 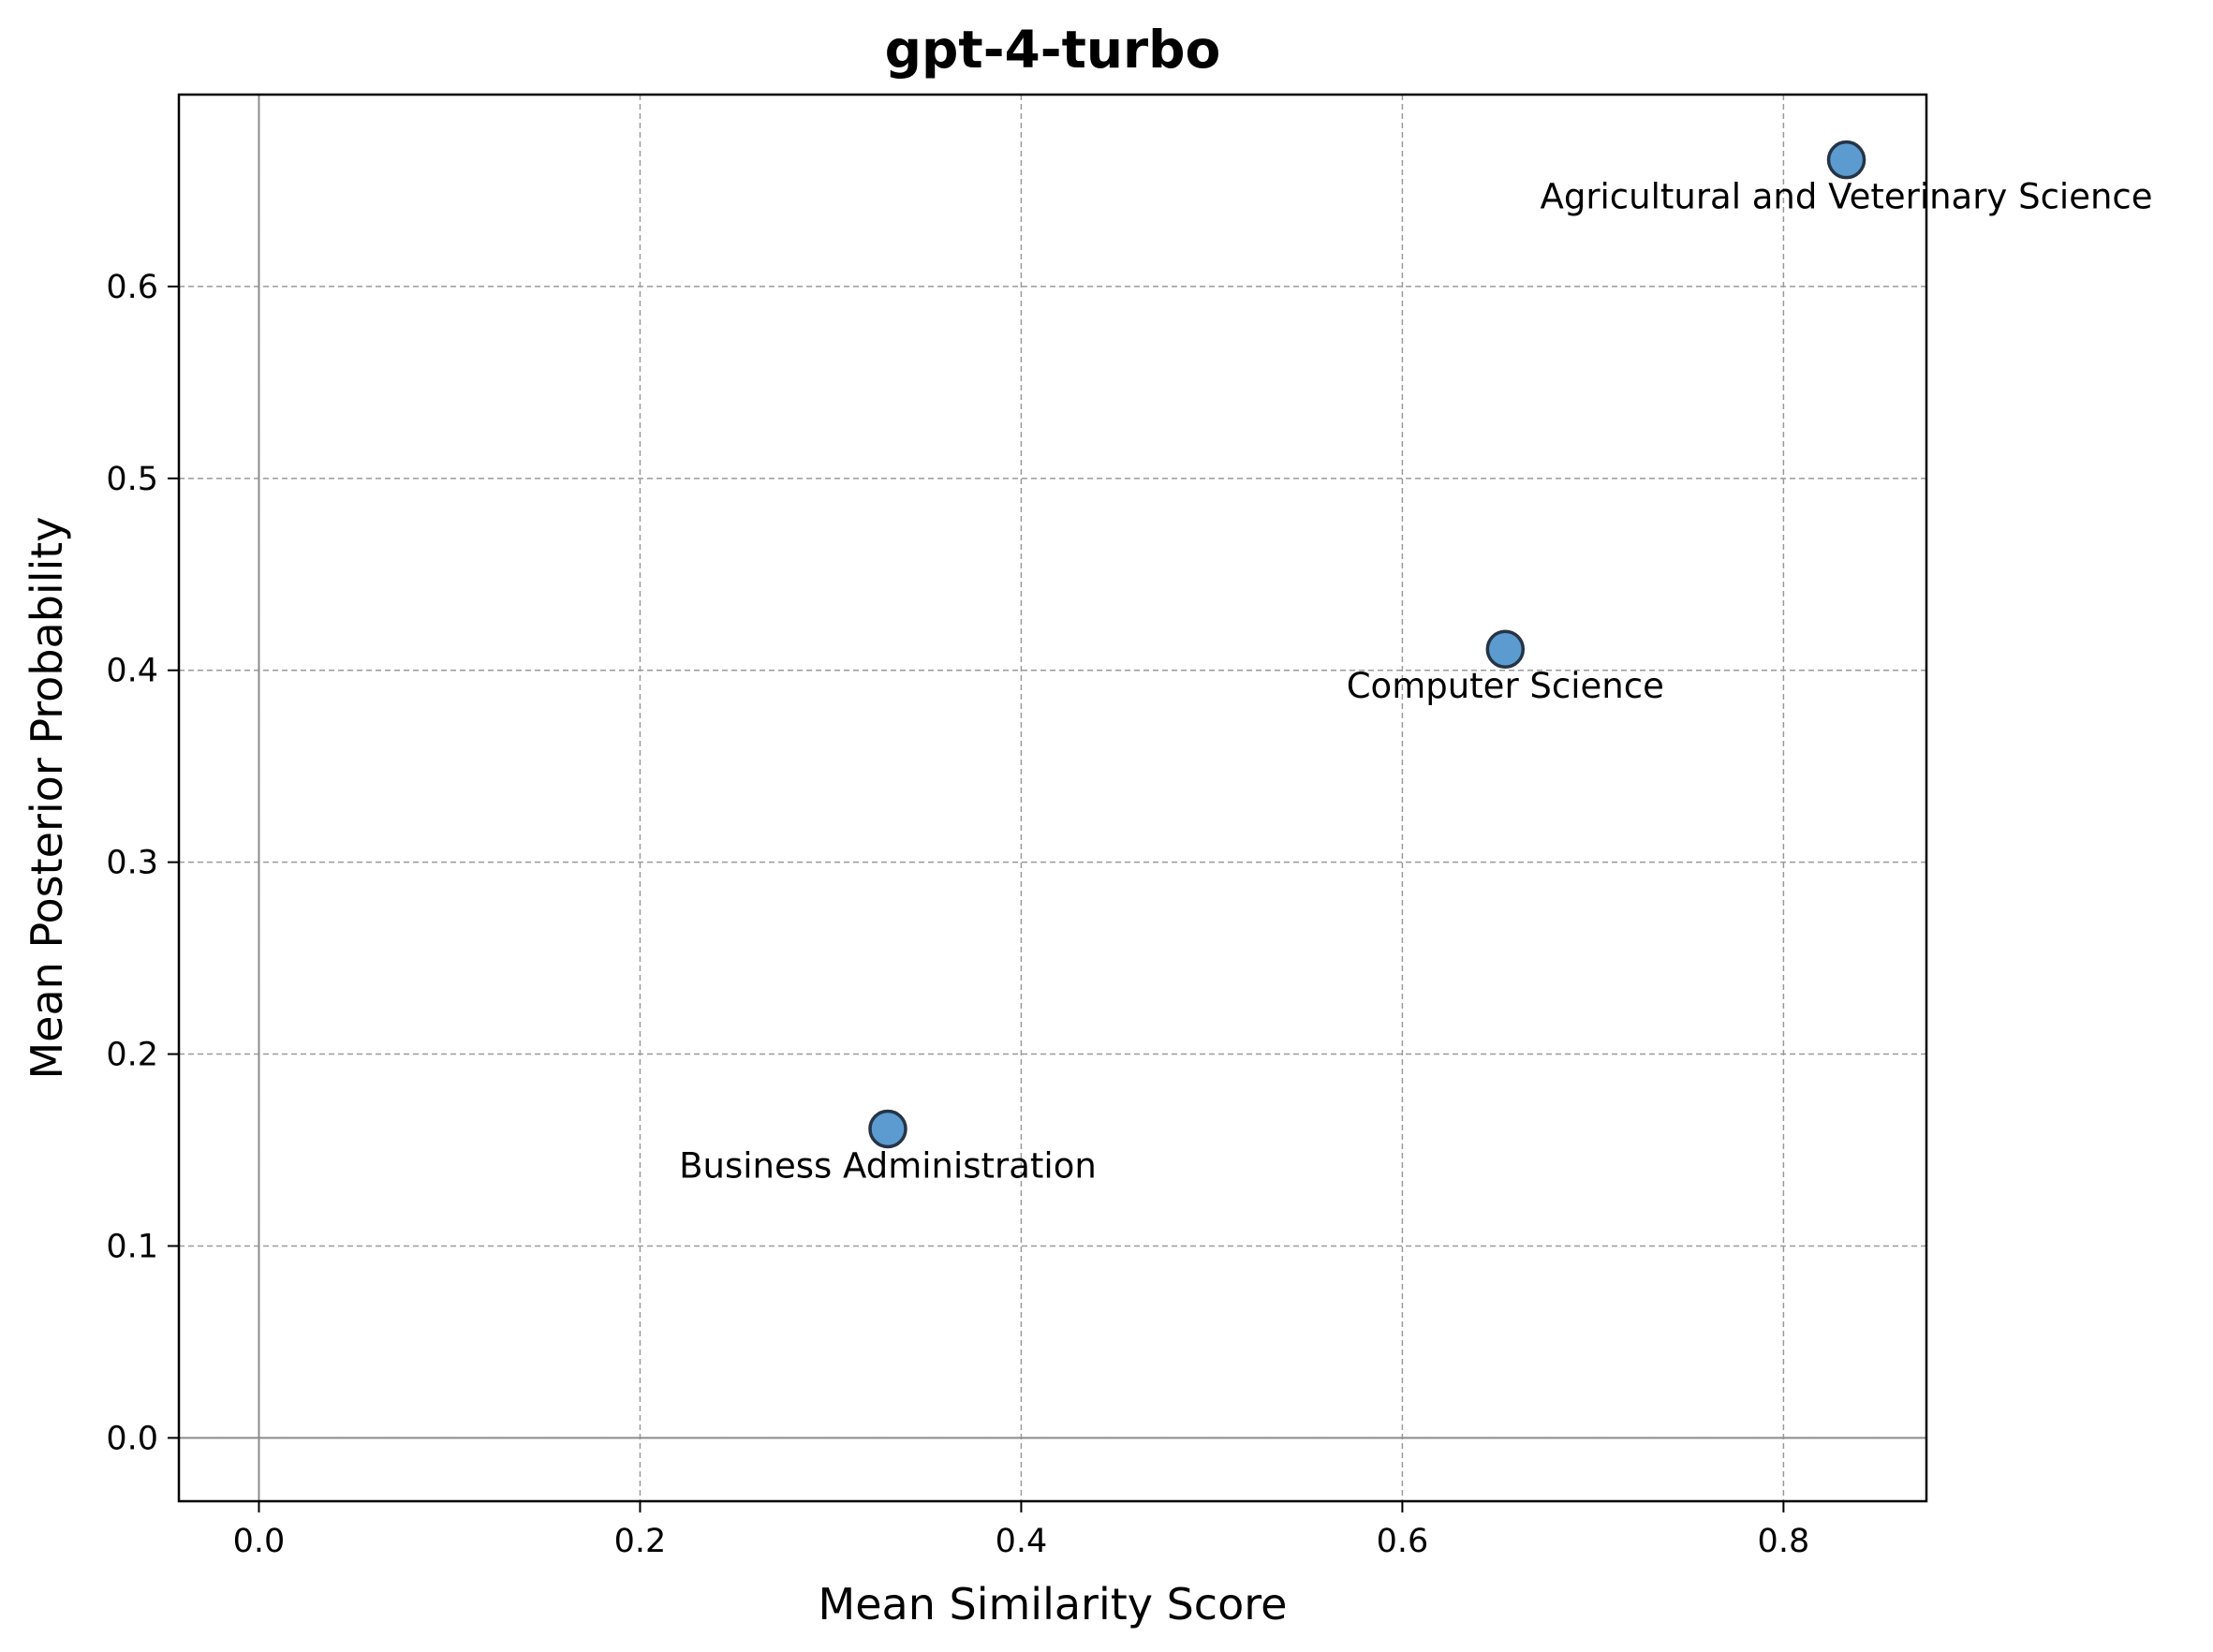 What do you see at coordinates (1053, 1604) in the screenshot?
I see `x-axis-label: Mean Similarity Score` at bounding box center [1053, 1604].